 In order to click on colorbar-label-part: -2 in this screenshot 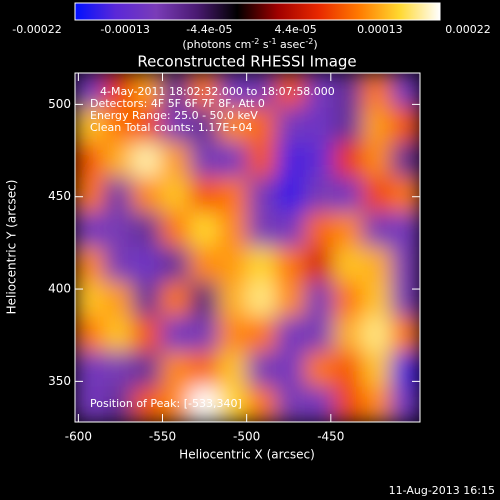, I will do `click(309, 41)`.